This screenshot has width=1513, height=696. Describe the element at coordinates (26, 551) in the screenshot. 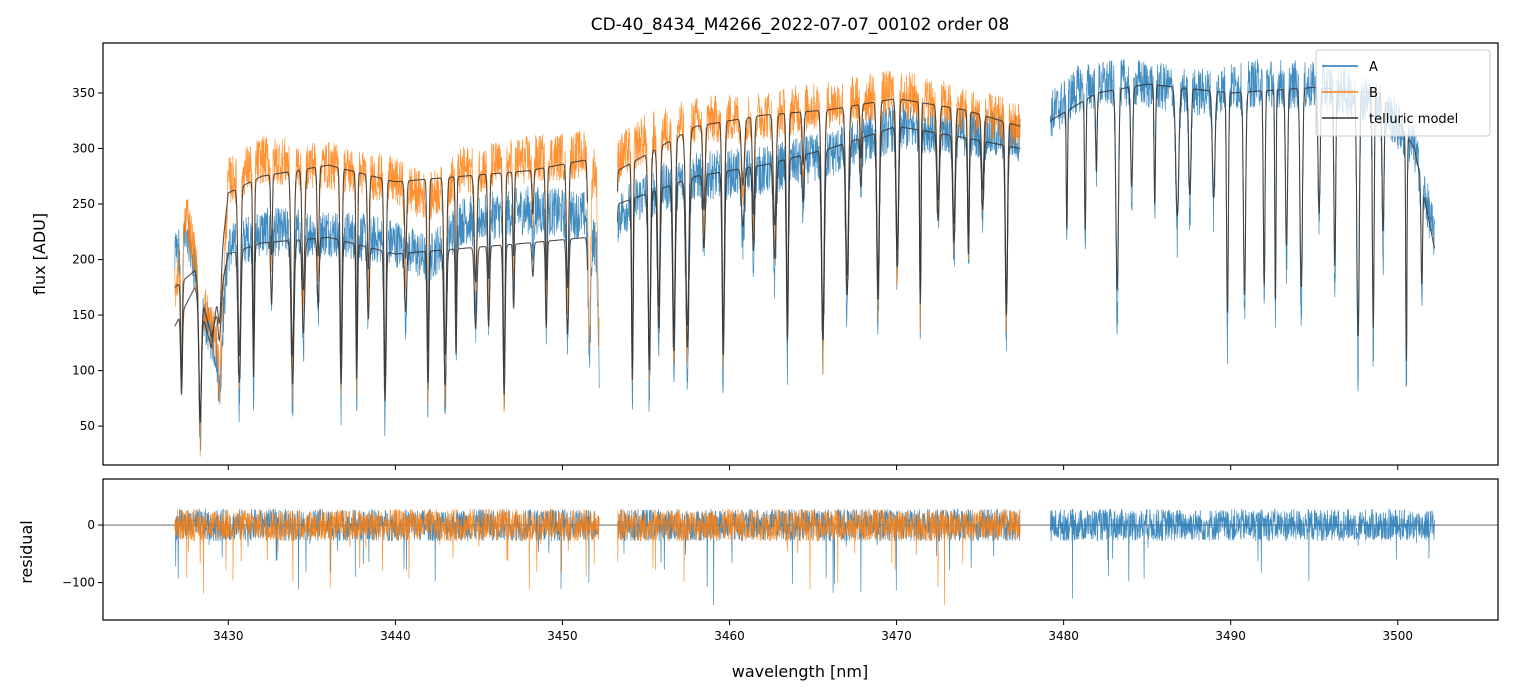

I see `residual-y-label: residual` at that location.